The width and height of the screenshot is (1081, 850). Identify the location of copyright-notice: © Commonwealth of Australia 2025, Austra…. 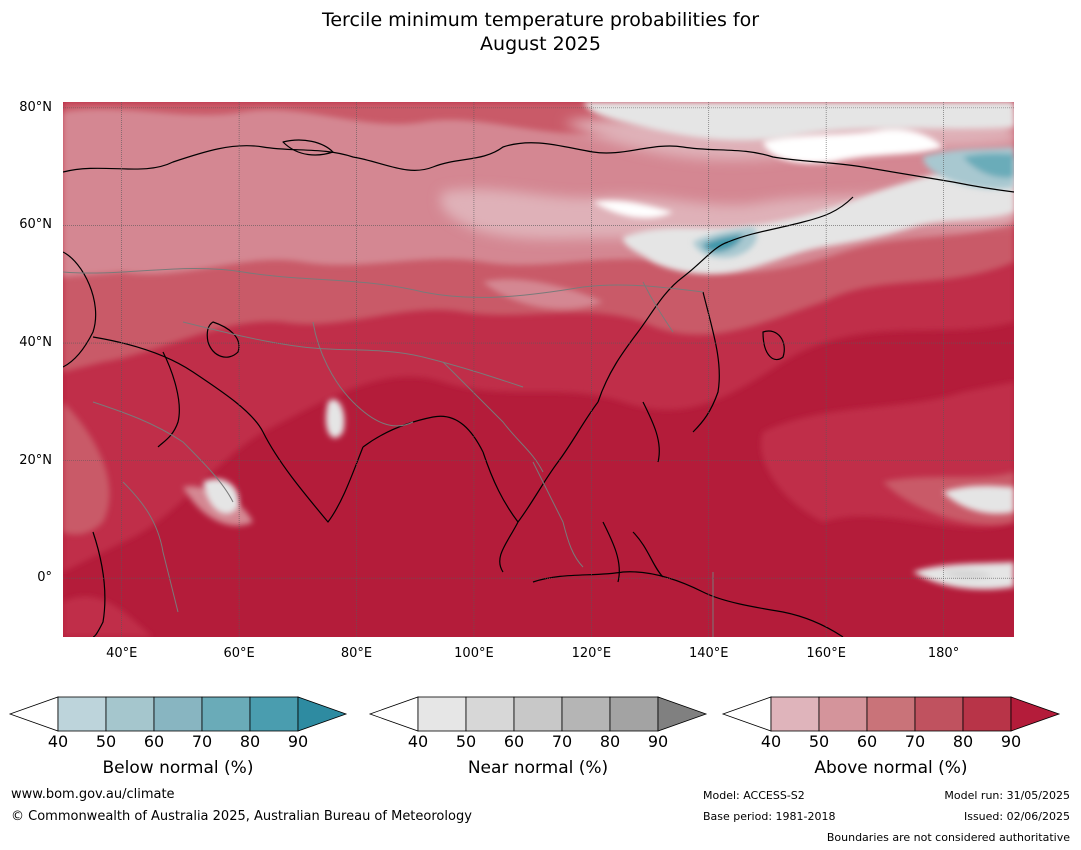
(241, 816).